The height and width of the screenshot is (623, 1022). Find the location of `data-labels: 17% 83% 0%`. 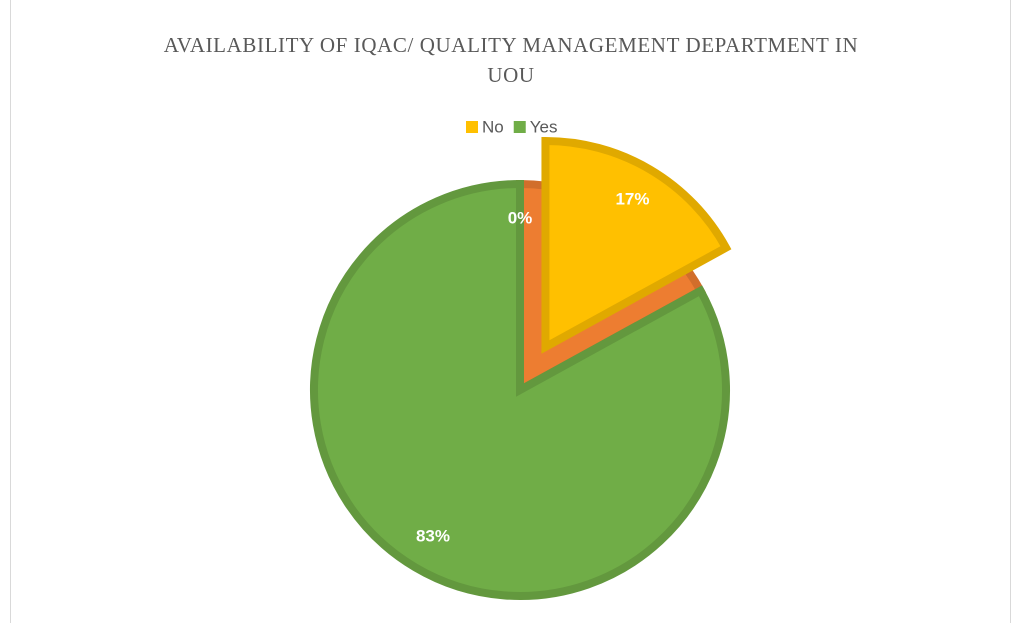

data-labels: 17% 83% 0% is located at coordinates (533, 367).